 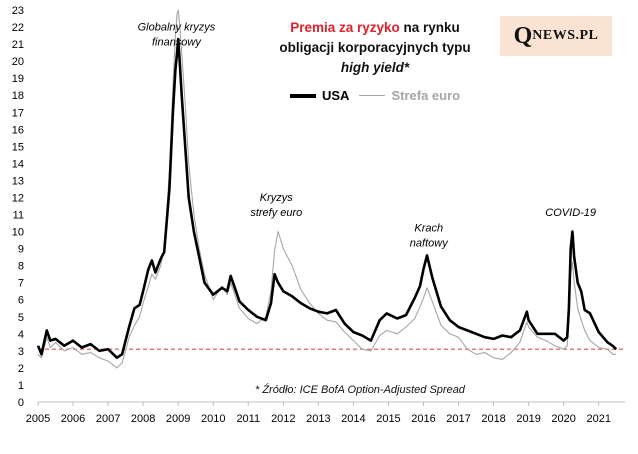 I want to click on annotation-text: Kryzys, so click(x=277, y=198).